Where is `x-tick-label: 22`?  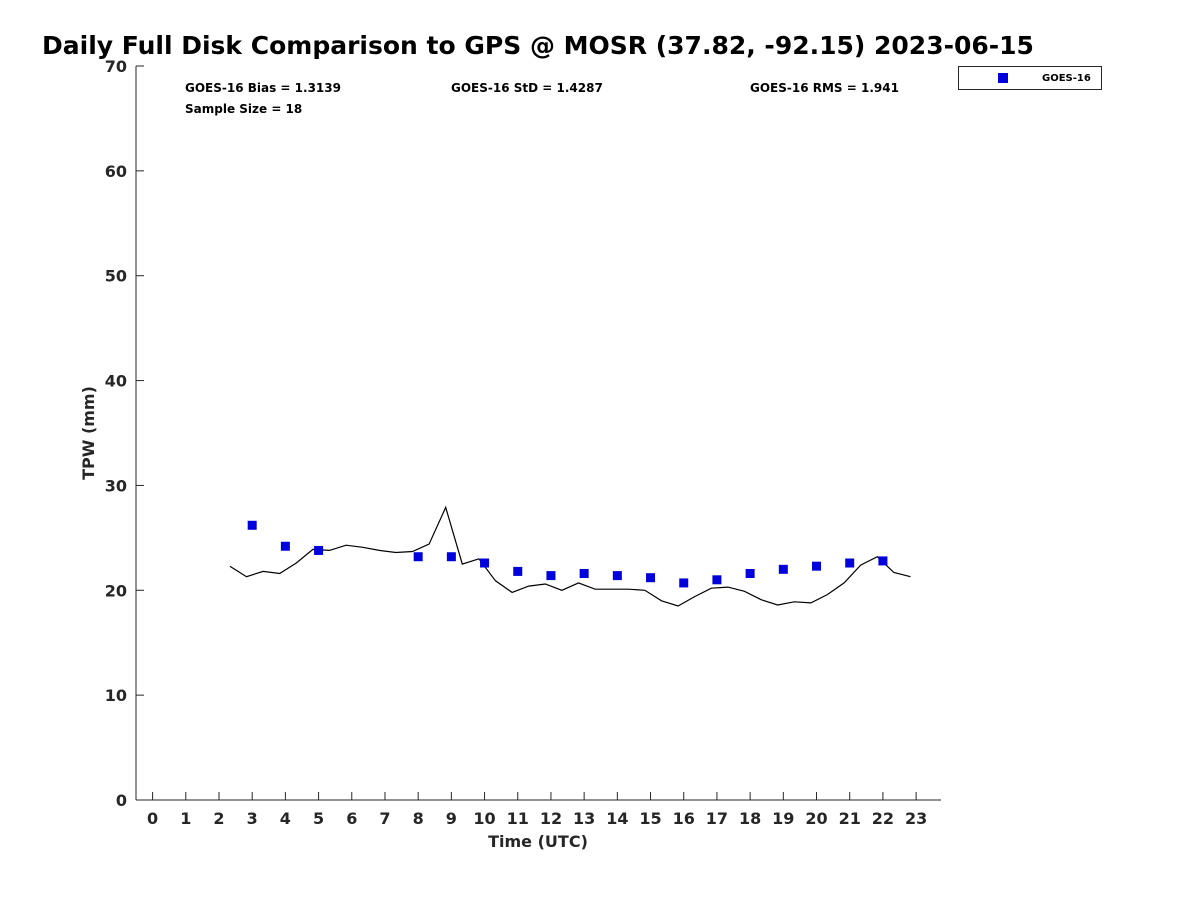 x-tick-label: 22 is located at coordinates (883, 818).